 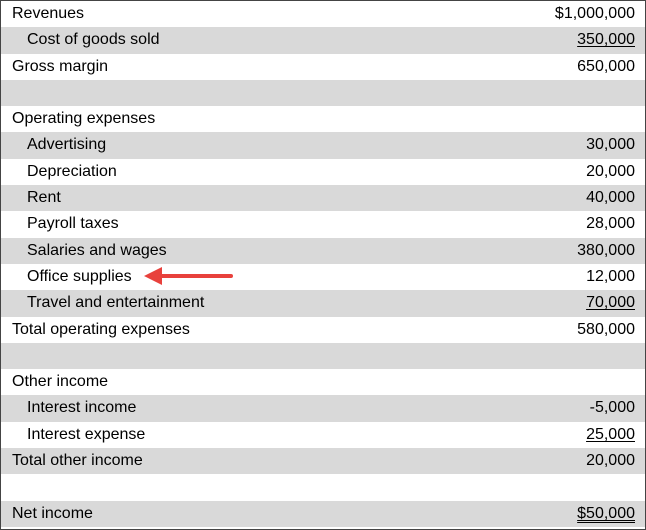 I want to click on row-label: Salaries and wages, so click(x=97, y=250).